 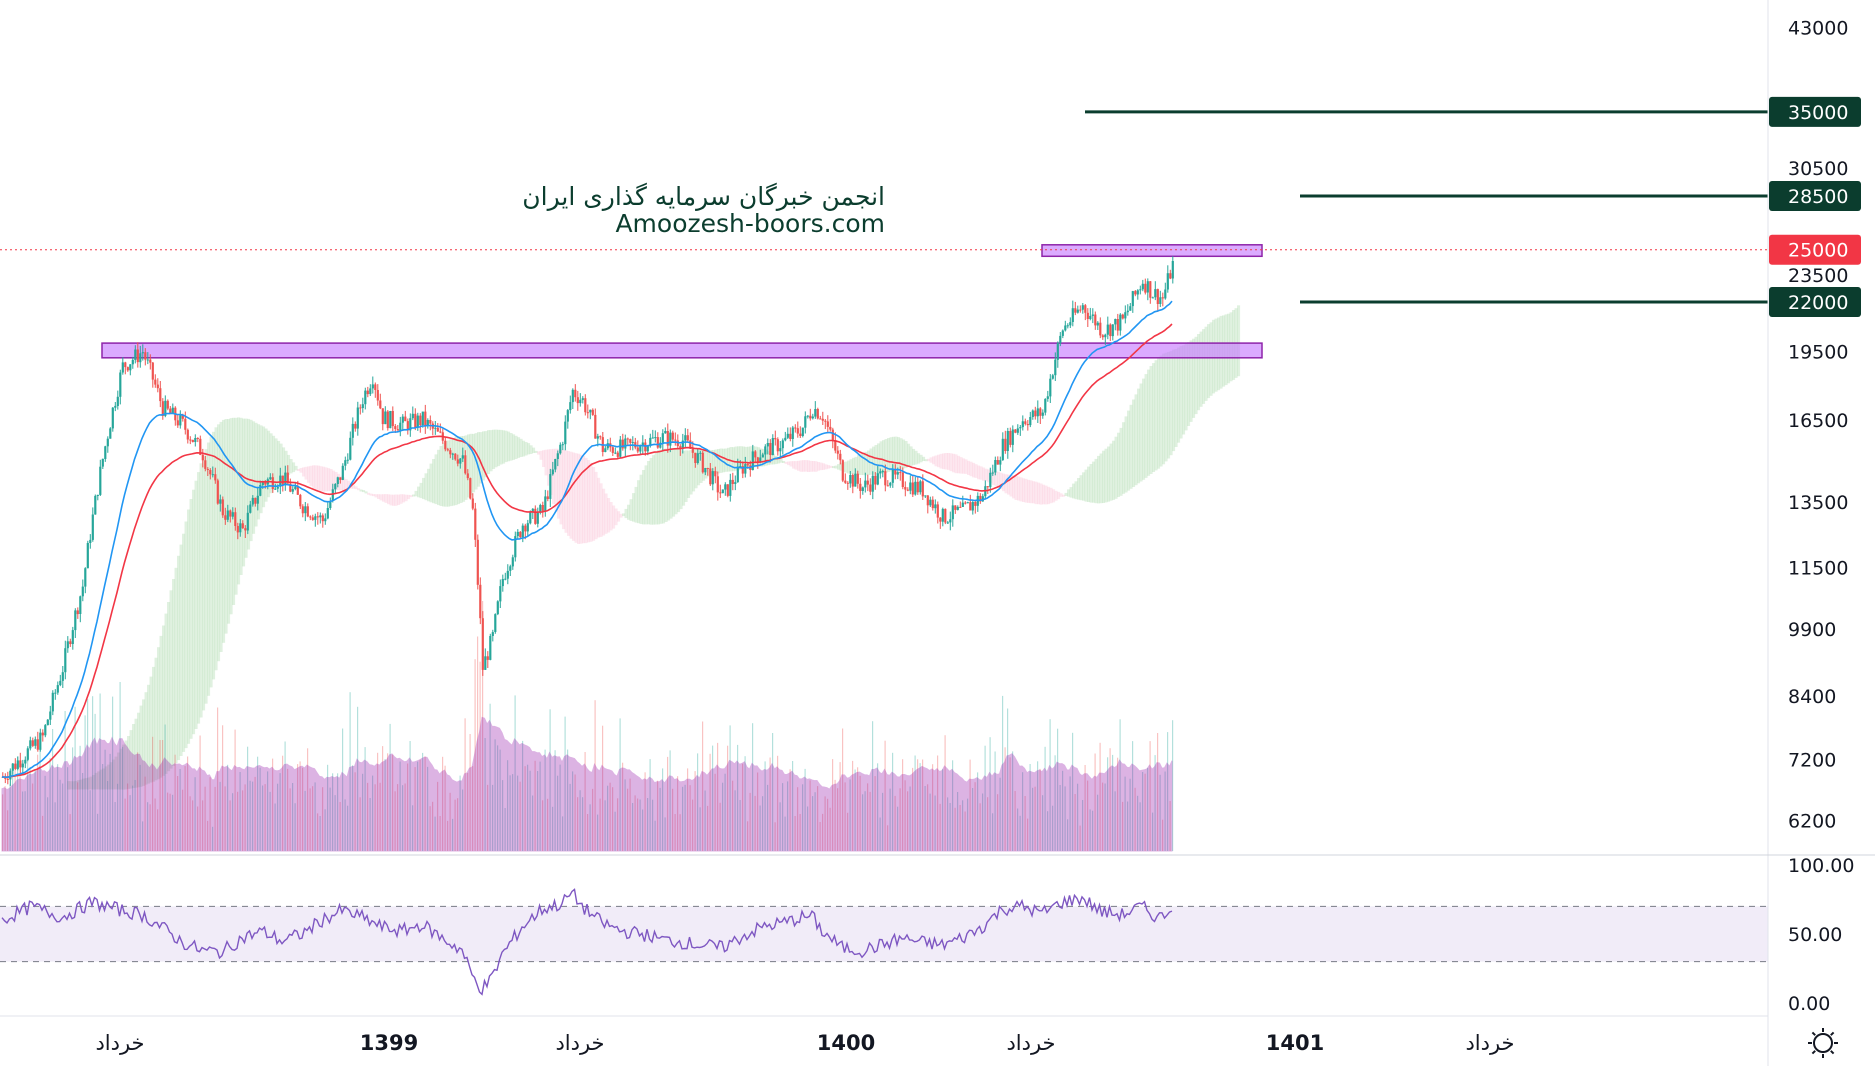 I want to click on time-axis: خرداد 1399 خرداد 1400 خرداد 1401 خرداد, so click(x=804, y=1043).